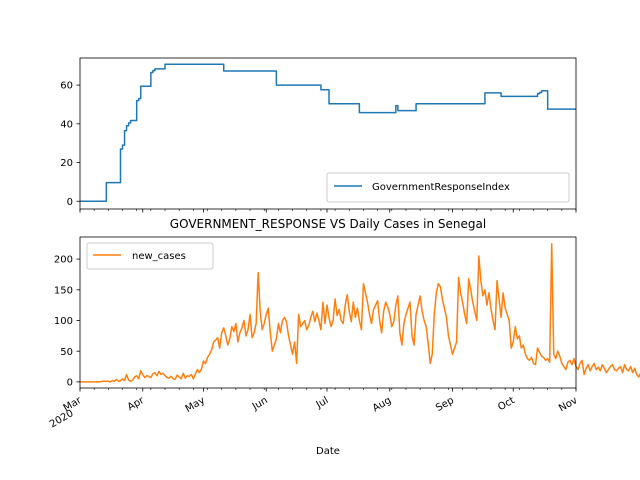 This screenshot has width=640, height=480. I want to click on y-tick-label: 200, so click(63, 260).